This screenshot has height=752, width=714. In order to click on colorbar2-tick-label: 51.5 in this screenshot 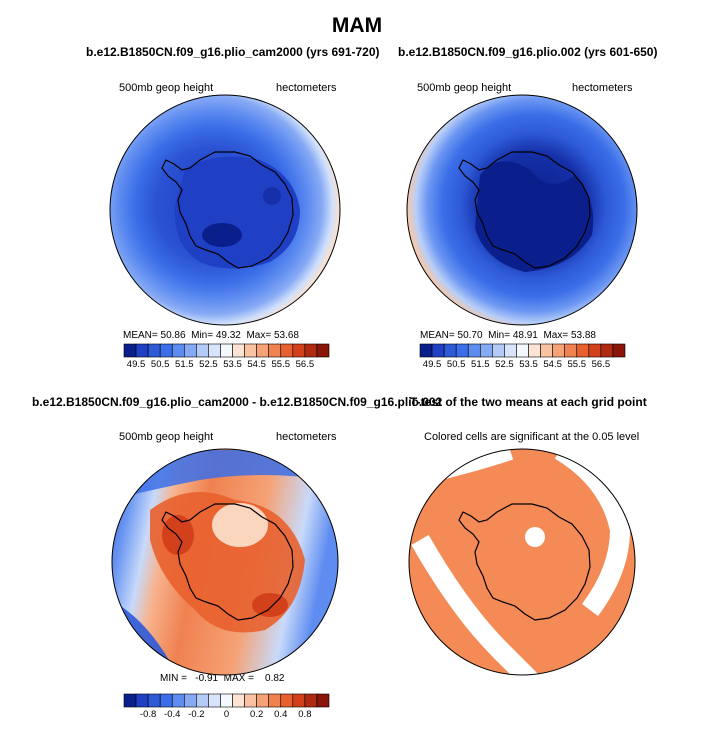, I will do `click(480, 364)`.